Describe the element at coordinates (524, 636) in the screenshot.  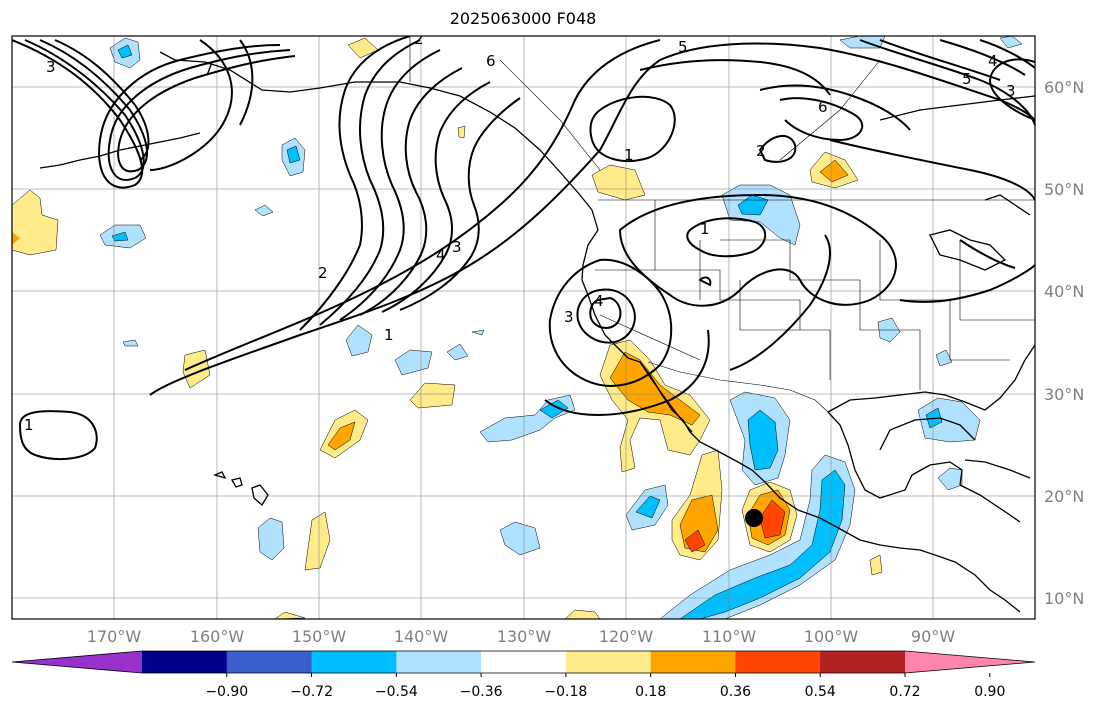
I see `lon-tick-label: 130°W` at that location.